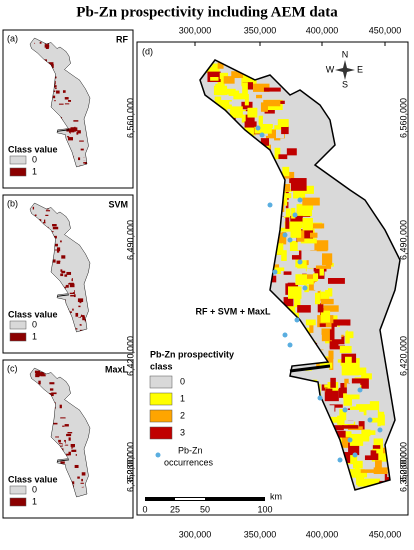 This screenshot has width=414, height=550. I want to click on x-tick-label: 350,000, so click(260, 534).